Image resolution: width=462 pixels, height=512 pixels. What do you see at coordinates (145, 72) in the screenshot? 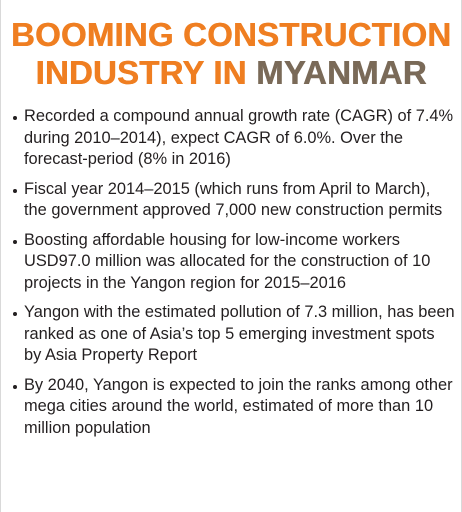
I see `headline-industry-text: INDUSTRY IN` at bounding box center [145, 72].